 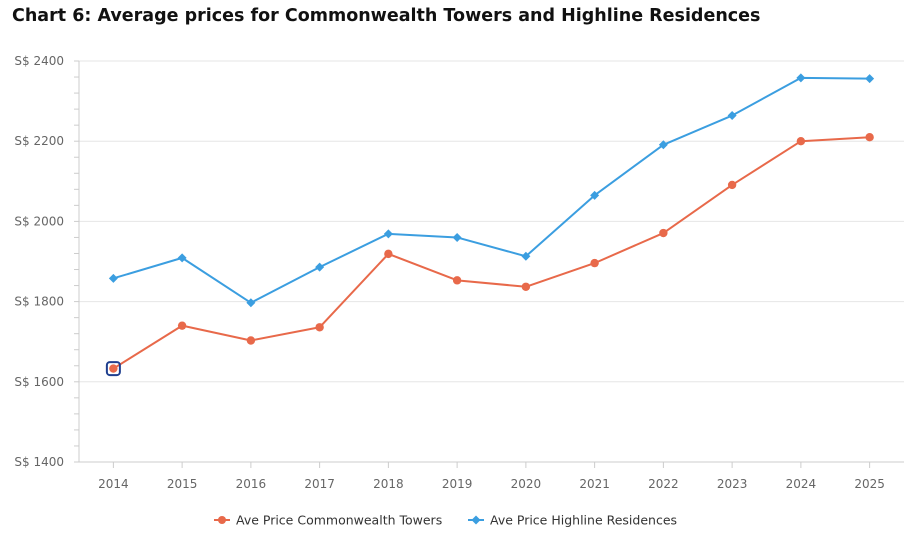 What do you see at coordinates (39, 221) in the screenshot?
I see `y-tick-label: S$ 2000` at bounding box center [39, 221].